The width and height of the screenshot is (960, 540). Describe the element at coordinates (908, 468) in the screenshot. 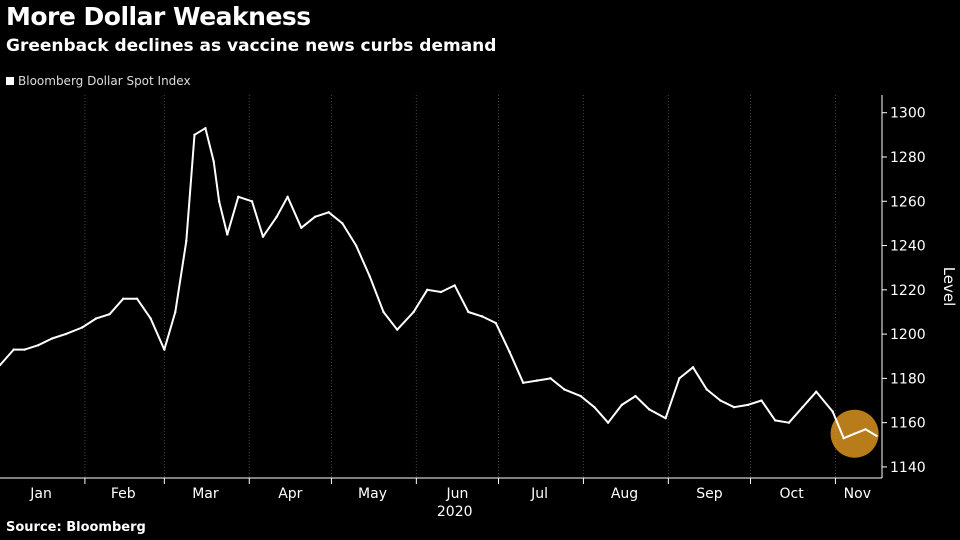

I see `y-tick-label: 1140` at that location.